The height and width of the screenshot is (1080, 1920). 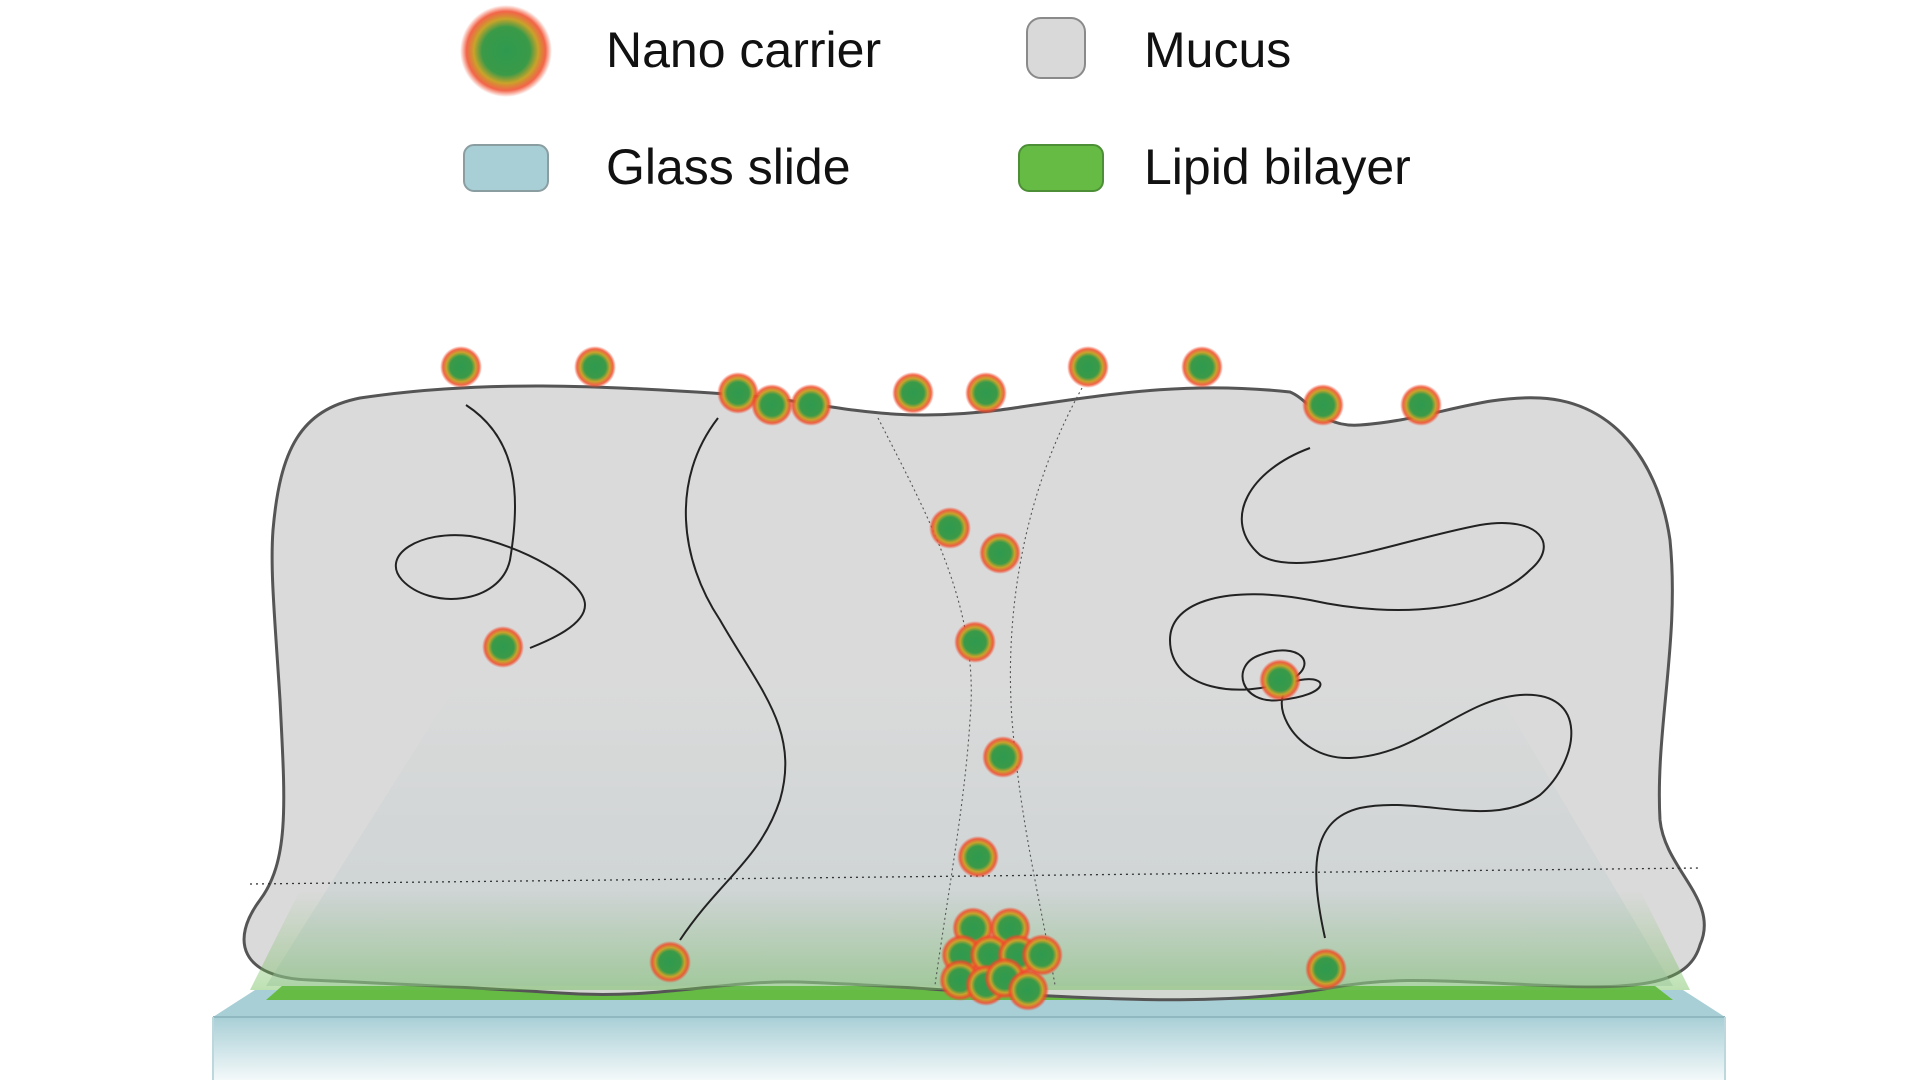 What do you see at coordinates (924, 701) in the screenshot?
I see `diffusion-channel-left` at bounding box center [924, 701].